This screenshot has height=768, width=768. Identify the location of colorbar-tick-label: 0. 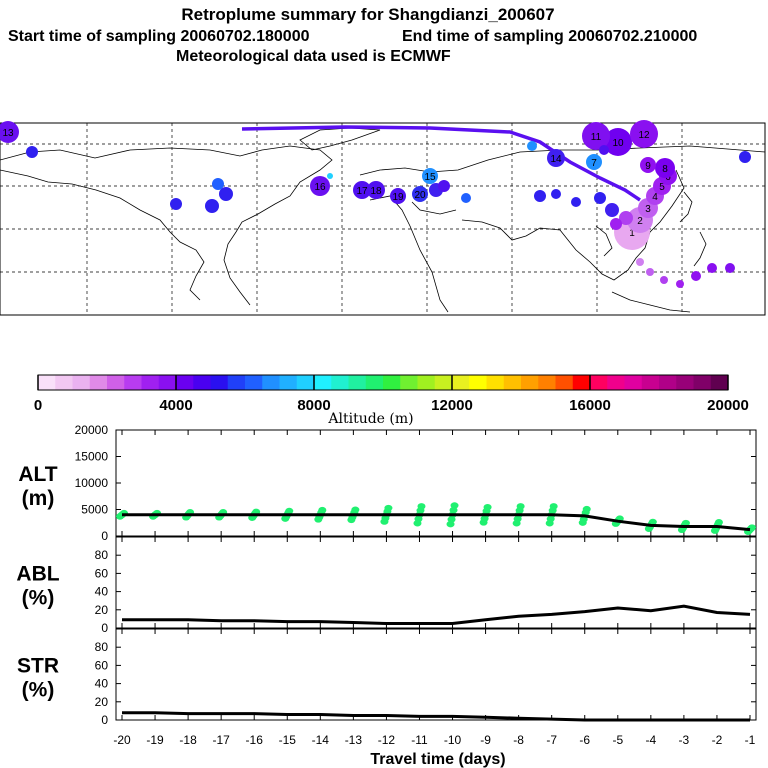
(38, 405).